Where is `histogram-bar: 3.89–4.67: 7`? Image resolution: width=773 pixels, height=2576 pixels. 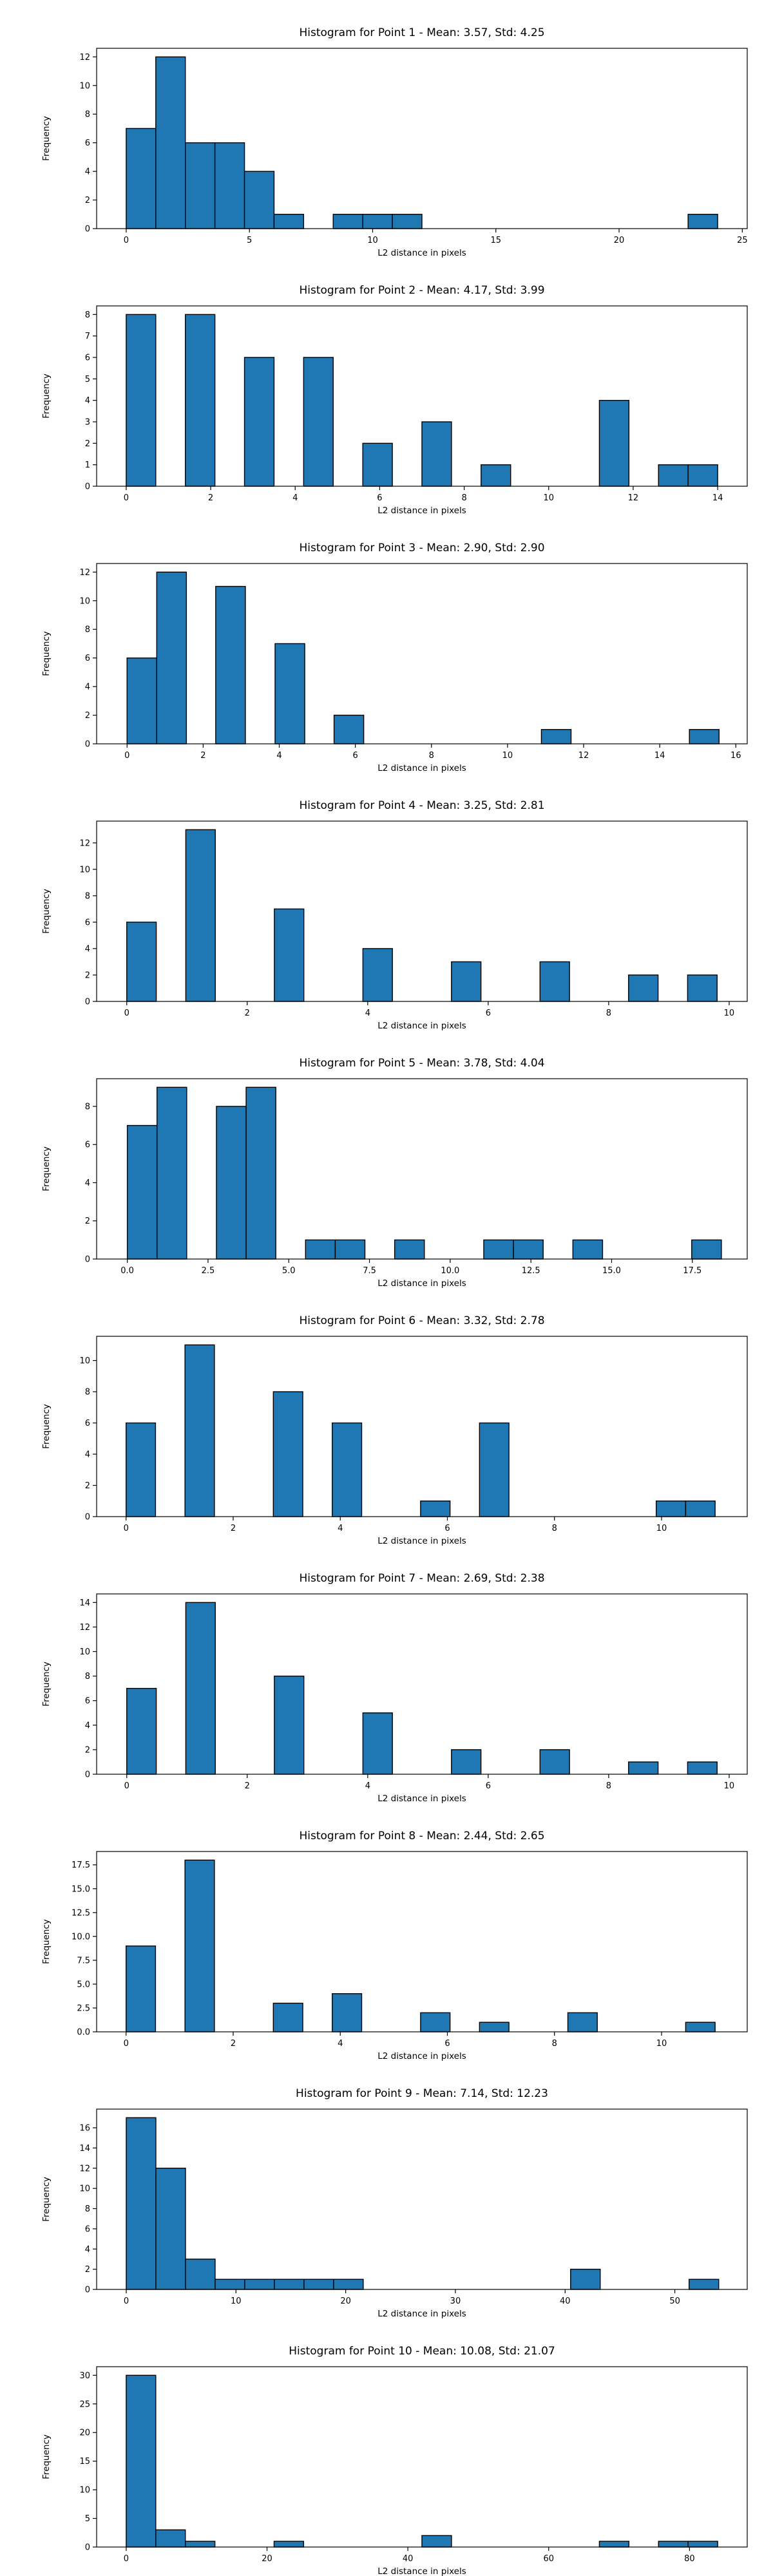 histogram-bar: 3.89–4.67: 7 is located at coordinates (289, 693).